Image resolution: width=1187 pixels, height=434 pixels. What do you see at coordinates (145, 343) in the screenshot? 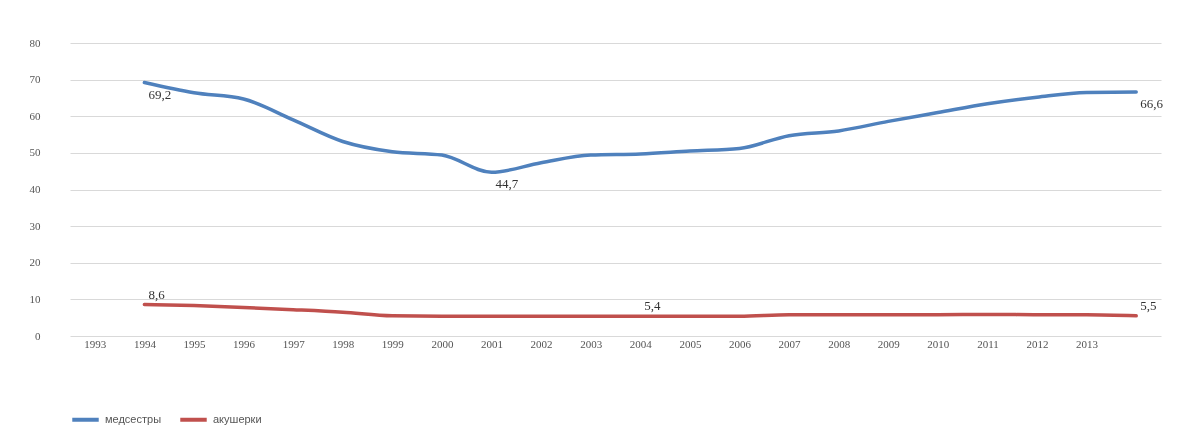
I see `x-tick-label: 1994` at bounding box center [145, 343].